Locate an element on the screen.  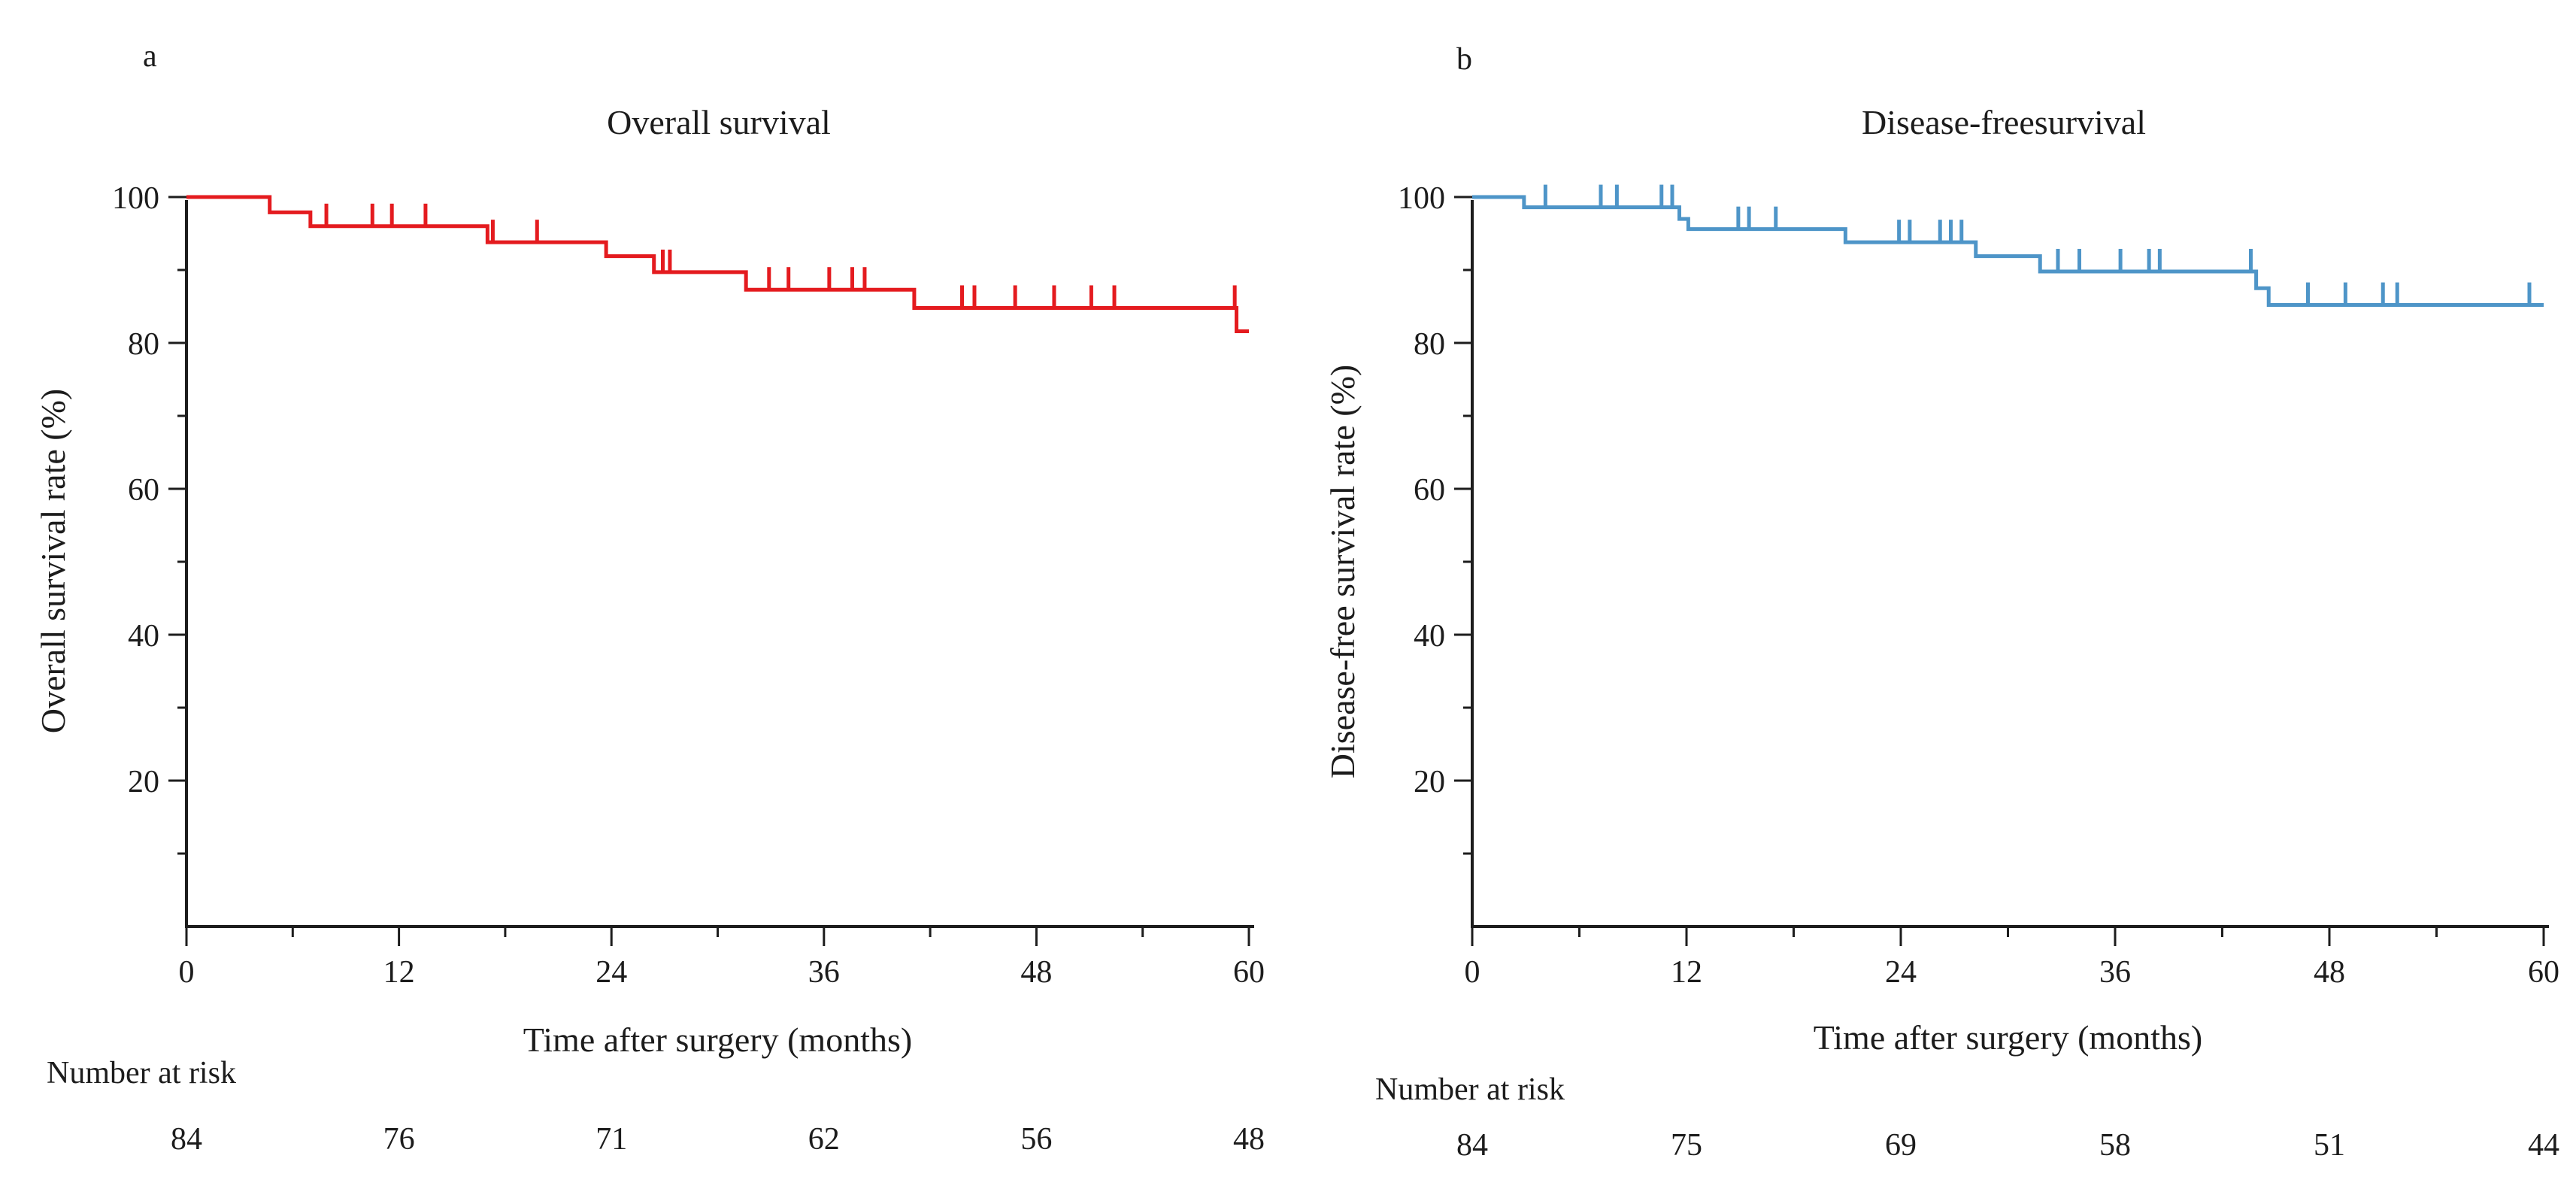
risk-count: 51 is located at coordinates (2329, 1145).